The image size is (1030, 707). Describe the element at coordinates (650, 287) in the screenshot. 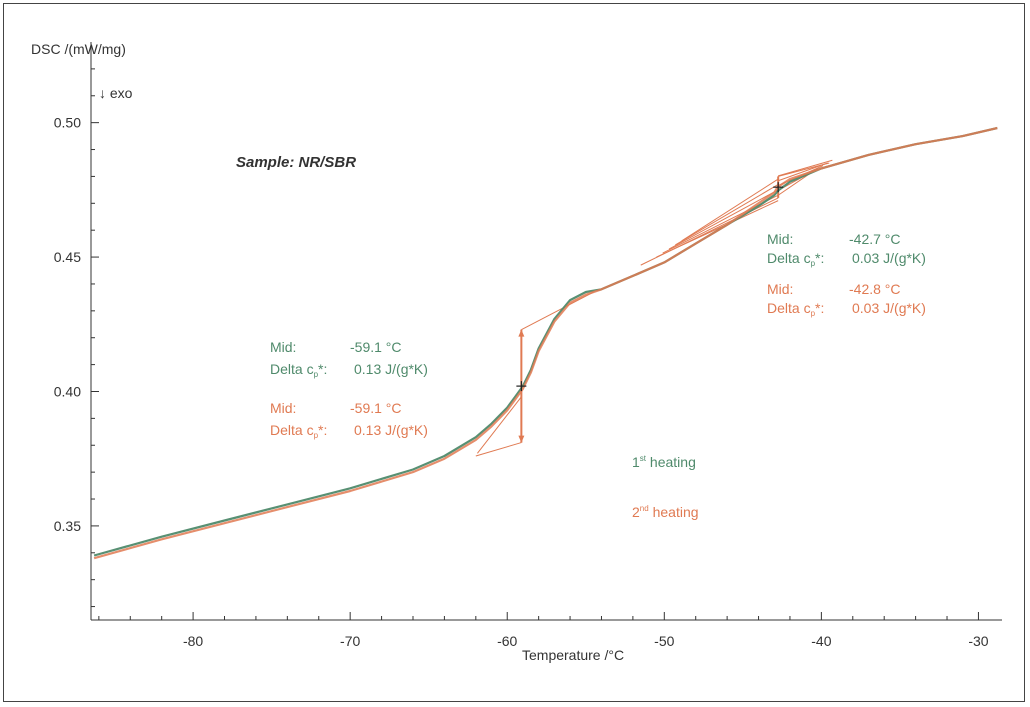

I see `tg-midpoint-markers` at that location.